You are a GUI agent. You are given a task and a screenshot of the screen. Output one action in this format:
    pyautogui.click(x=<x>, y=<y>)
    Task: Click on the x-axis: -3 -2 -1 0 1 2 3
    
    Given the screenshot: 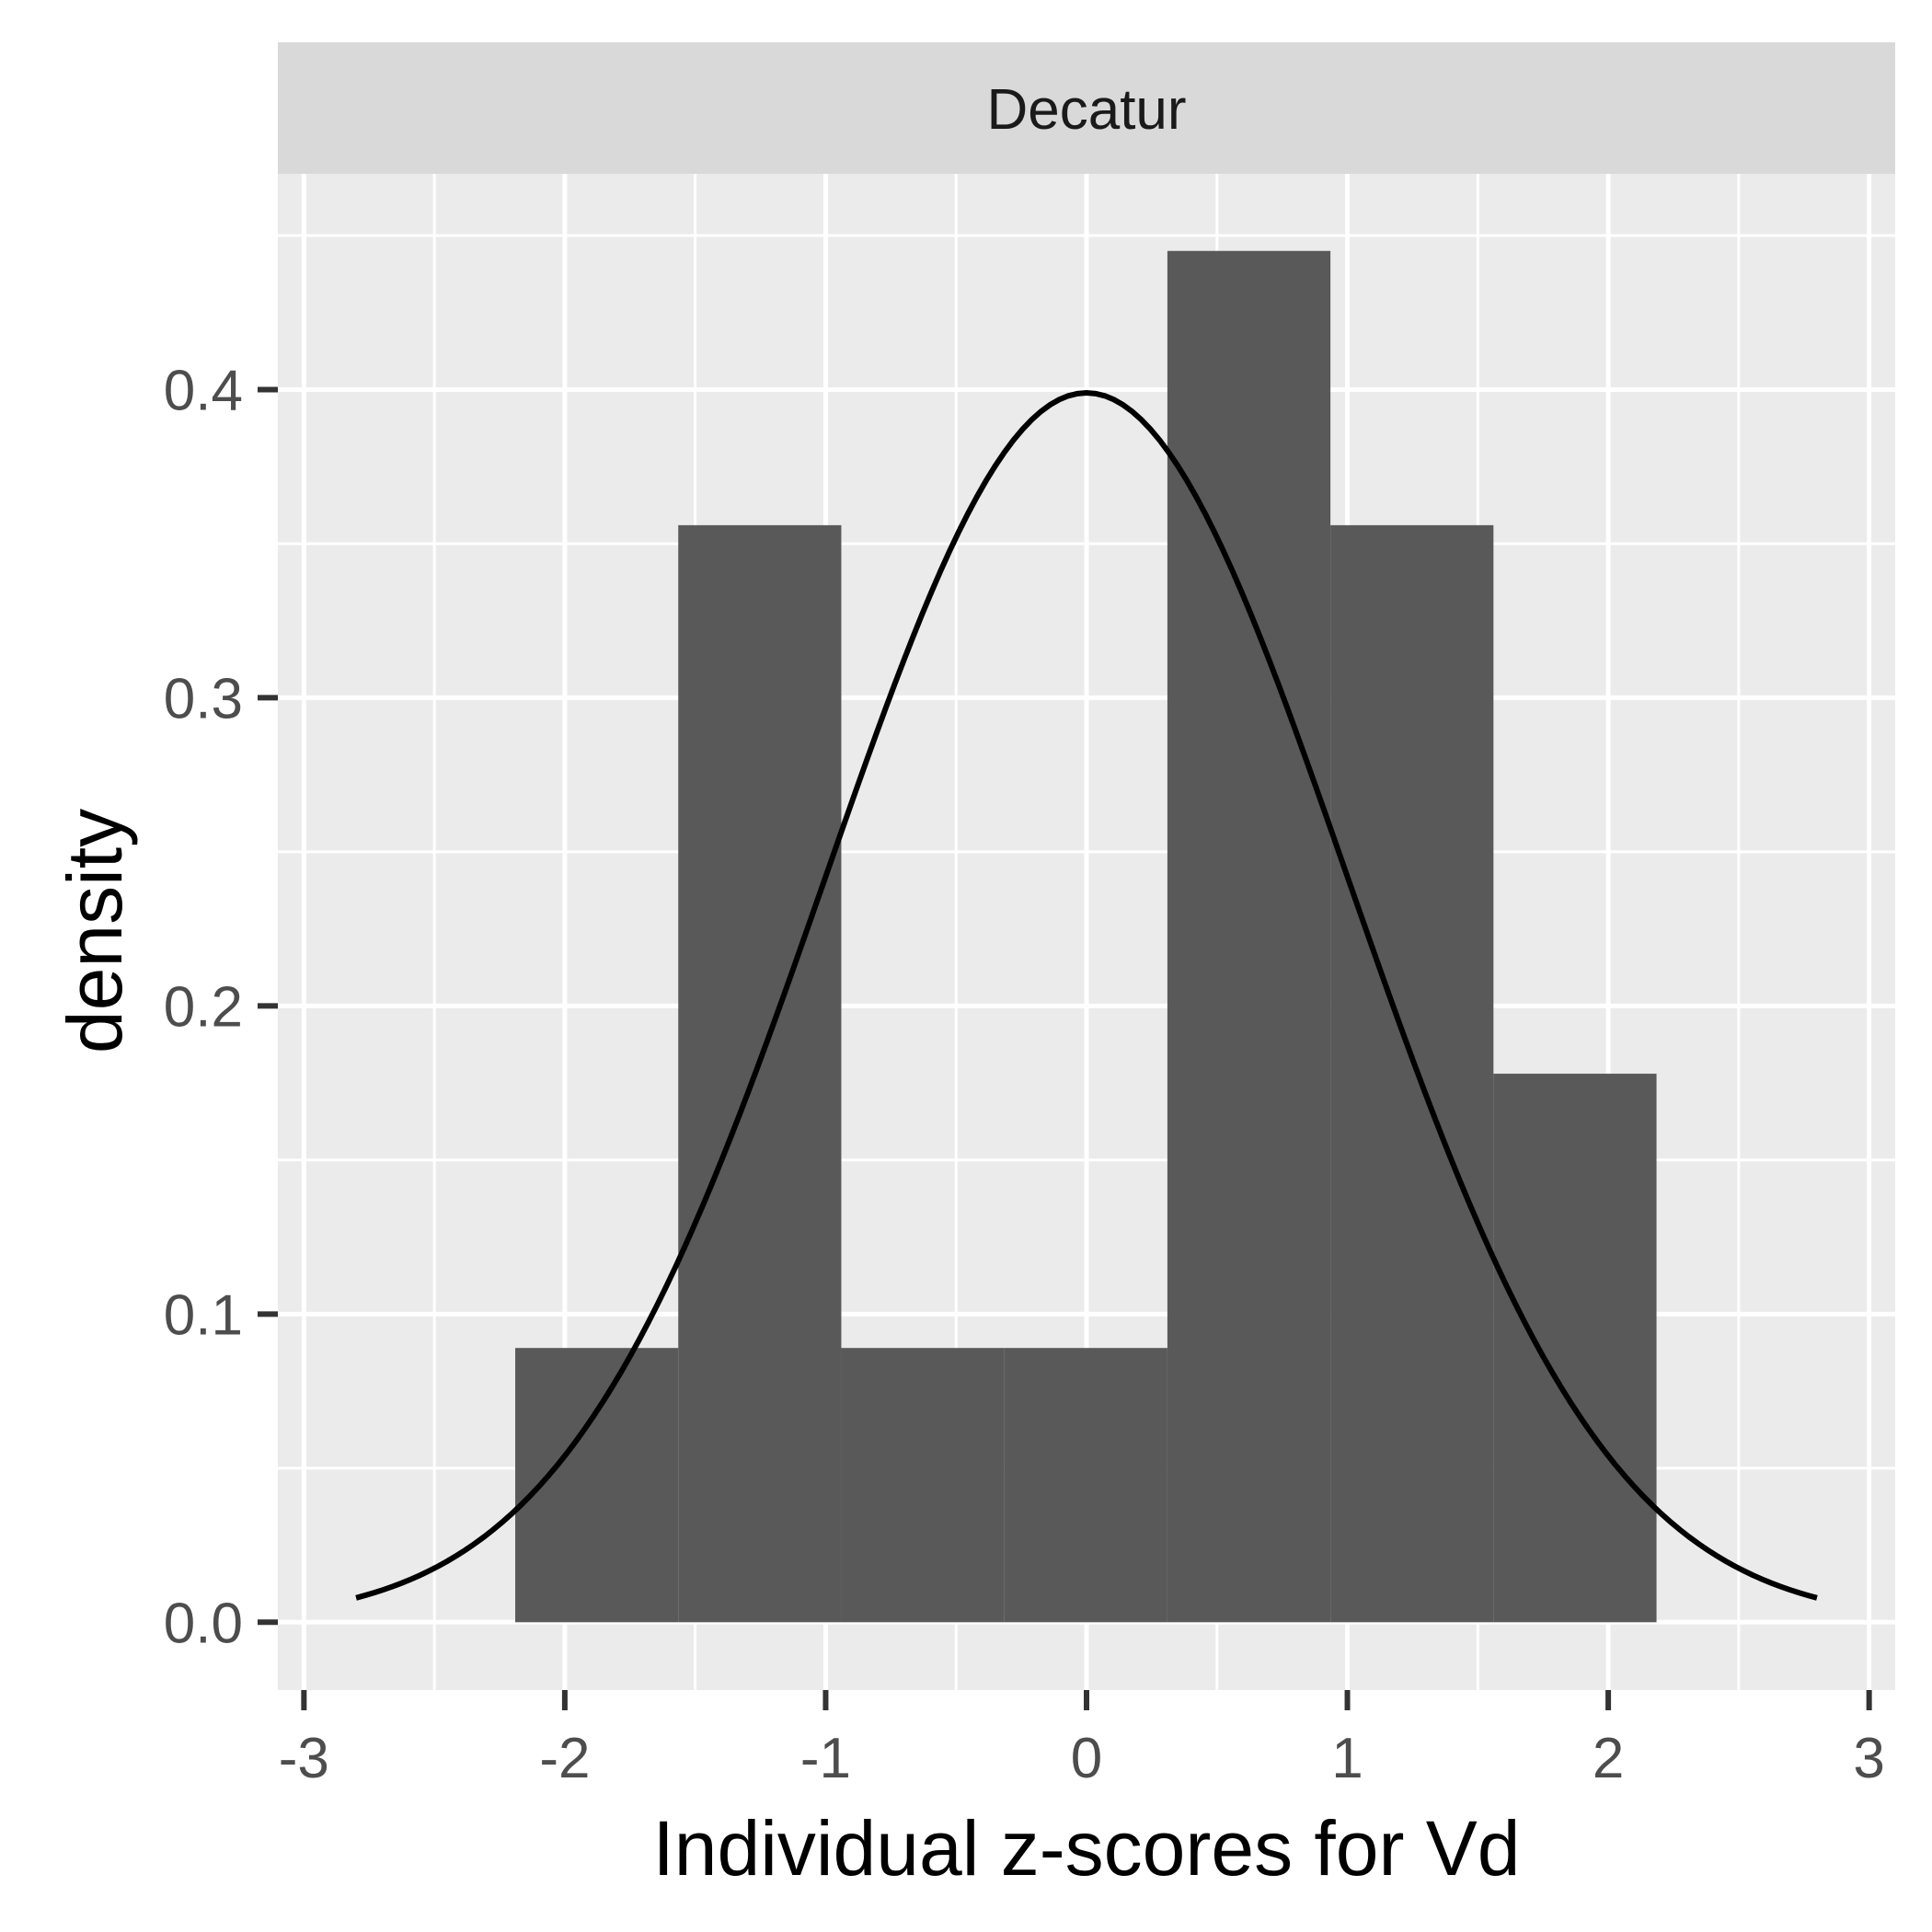 What is the action you would take?
    pyautogui.click(x=1082, y=1740)
    